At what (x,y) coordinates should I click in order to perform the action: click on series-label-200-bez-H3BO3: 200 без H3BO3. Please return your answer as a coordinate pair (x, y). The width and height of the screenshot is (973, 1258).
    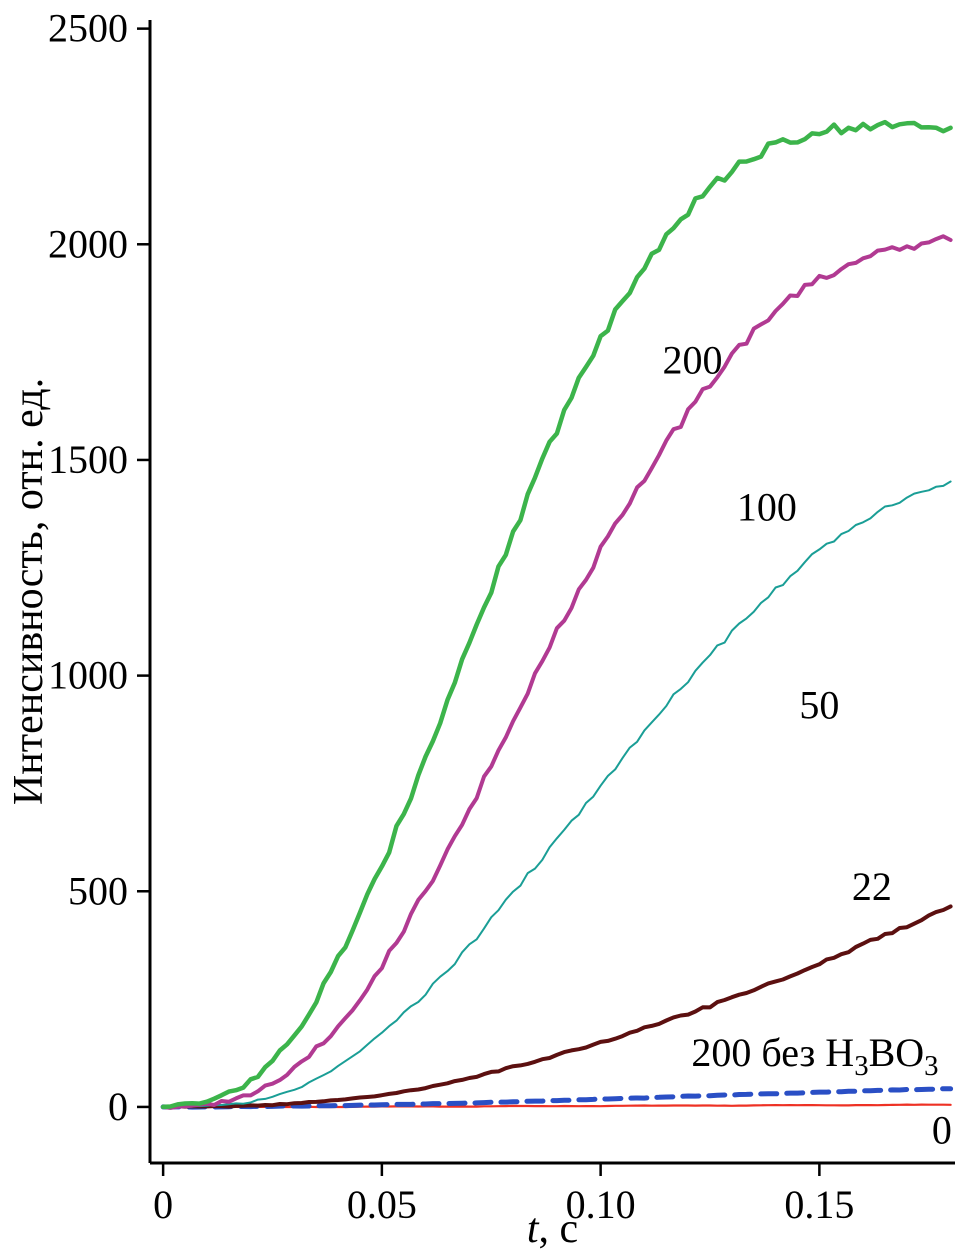
    Looking at the image, I should click on (814, 1056).